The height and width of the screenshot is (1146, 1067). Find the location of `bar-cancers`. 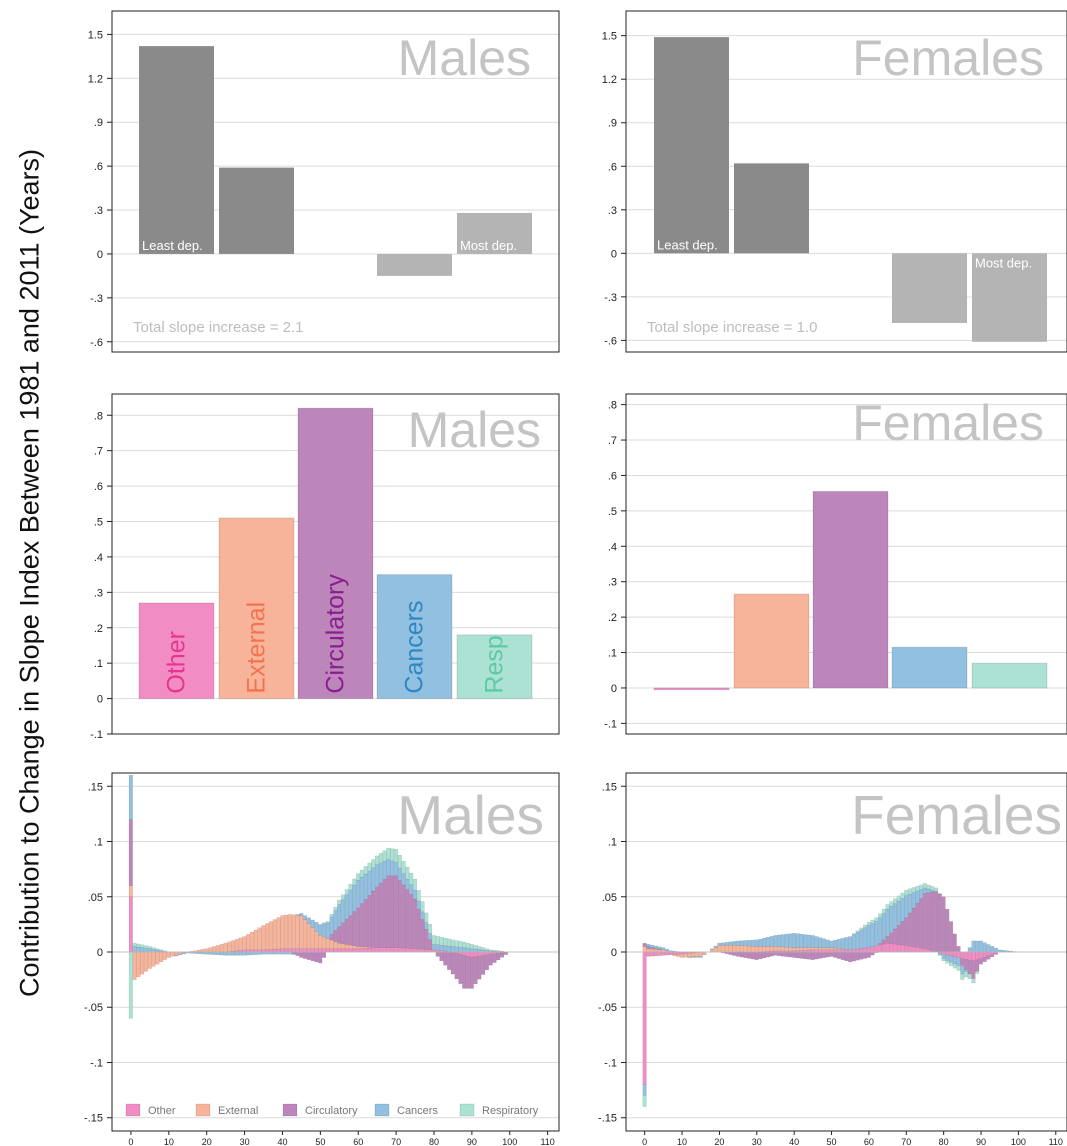

bar-cancers is located at coordinates (414, 637).